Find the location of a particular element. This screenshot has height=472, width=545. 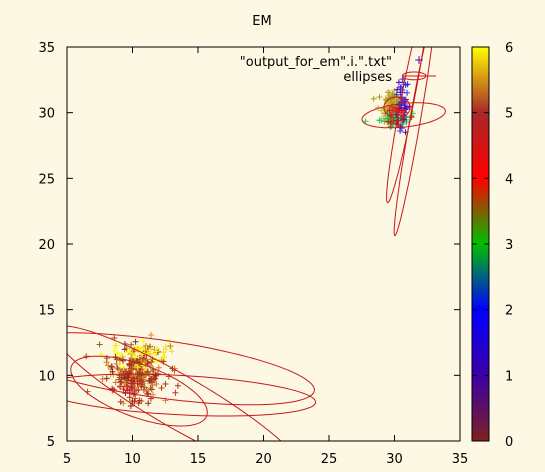

x-tick-label: 25 is located at coordinates (329, 459).